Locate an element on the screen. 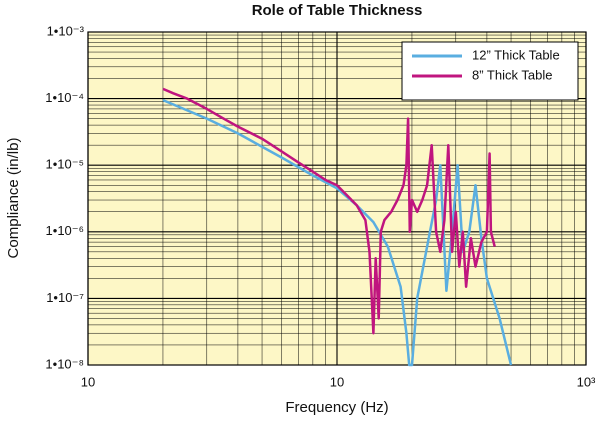 The width and height of the screenshot is (600, 426). x-axis-label: Frequency (Hz) is located at coordinates (336, 407).